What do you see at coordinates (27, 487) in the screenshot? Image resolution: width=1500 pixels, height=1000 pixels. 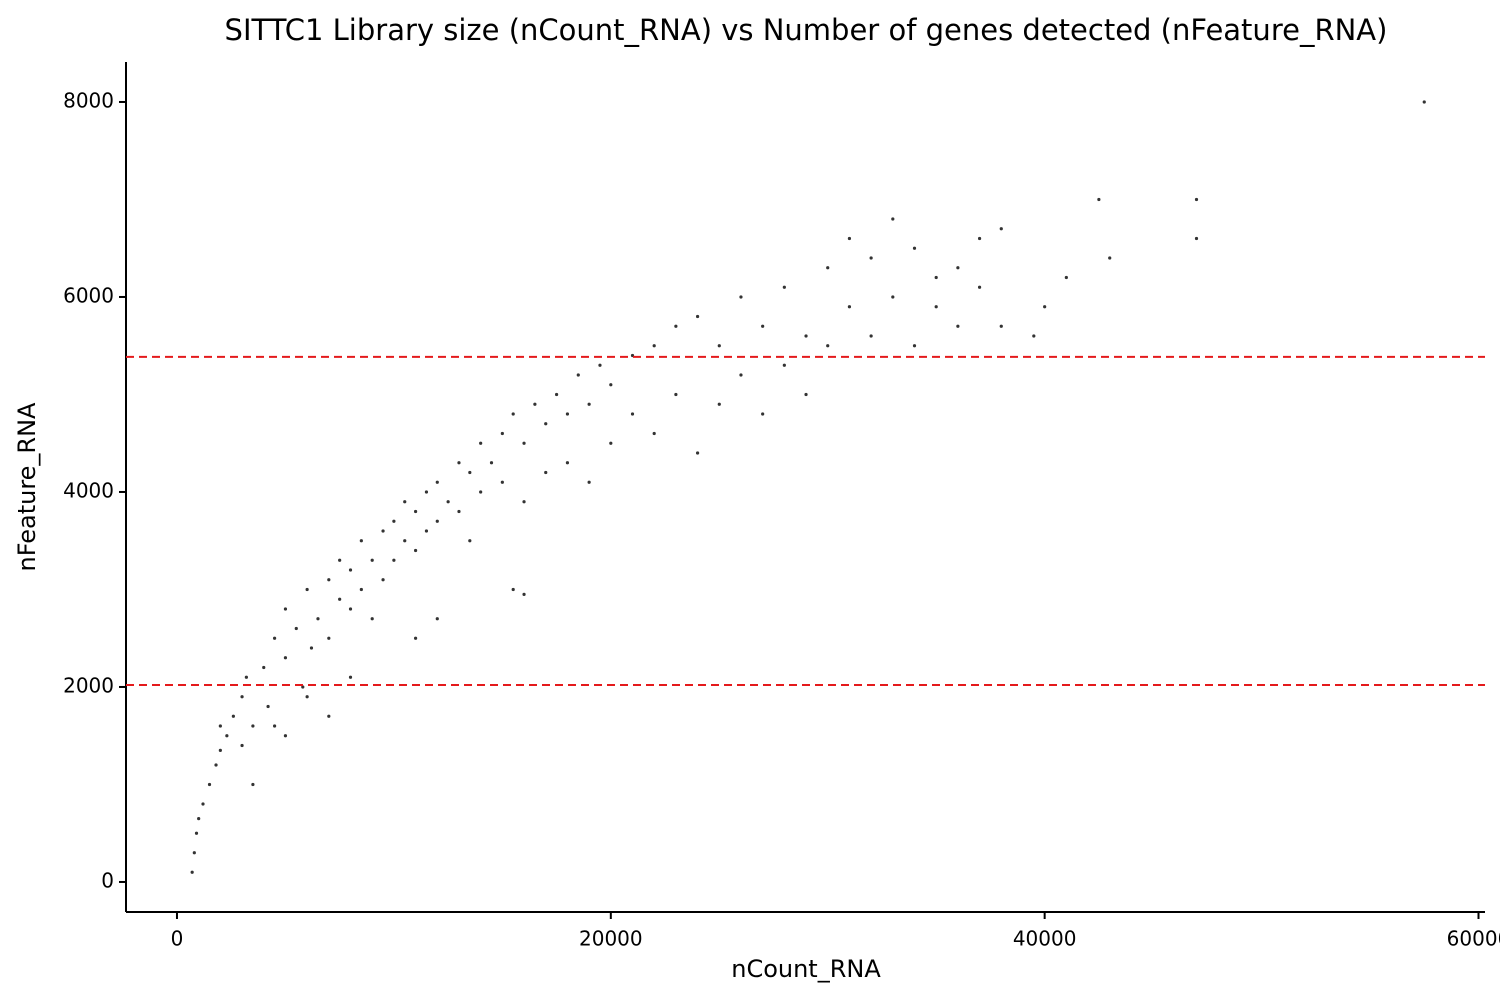 I see `y-axis-title: nFeature_RNA` at bounding box center [27, 487].